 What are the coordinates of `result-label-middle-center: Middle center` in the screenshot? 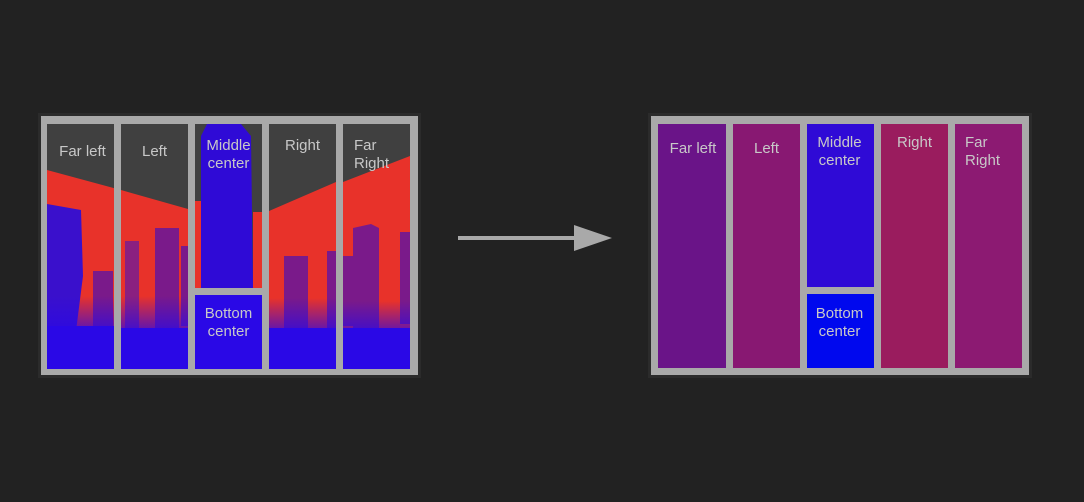 It's located at (839, 151).